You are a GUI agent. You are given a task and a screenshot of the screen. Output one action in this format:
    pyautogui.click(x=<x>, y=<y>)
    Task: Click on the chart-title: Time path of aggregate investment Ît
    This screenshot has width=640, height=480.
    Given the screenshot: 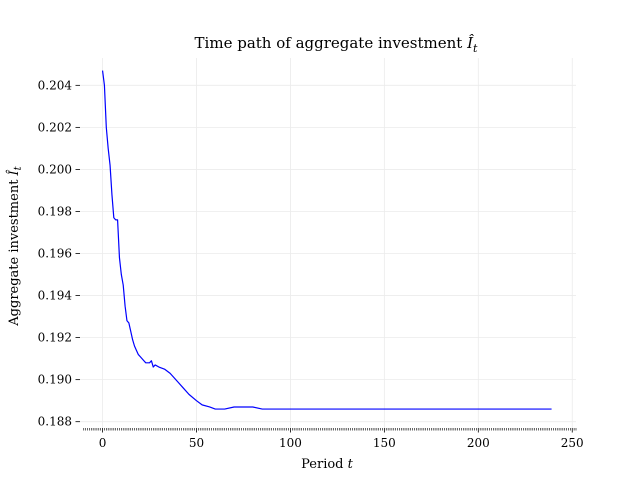 What is the action you would take?
    pyautogui.click(x=336, y=44)
    